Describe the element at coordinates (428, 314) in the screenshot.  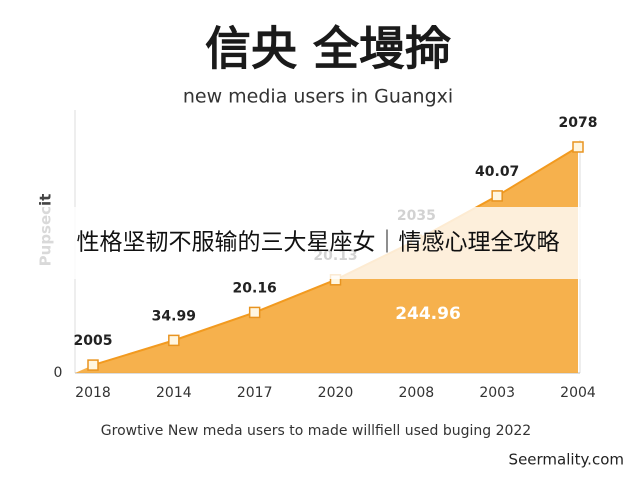
I see `annotation: 244.96` at that location.